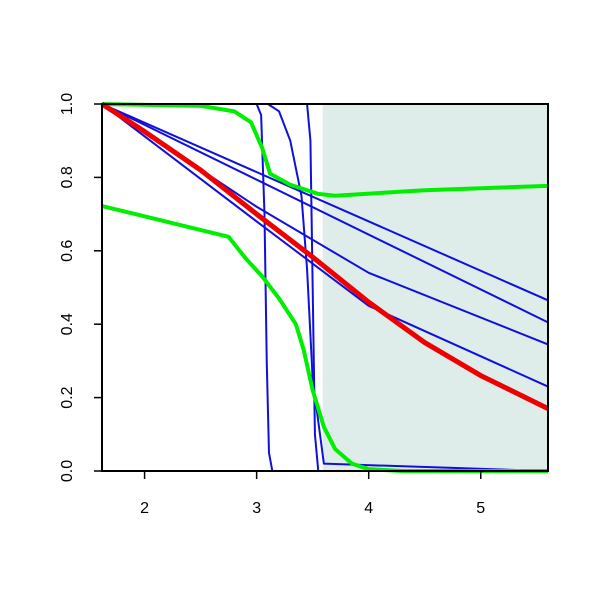 Image resolution: width=600 pixels, height=605 pixels. Describe the element at coordinates (325, 150) in the screenshot. I see `series-line` at that location.